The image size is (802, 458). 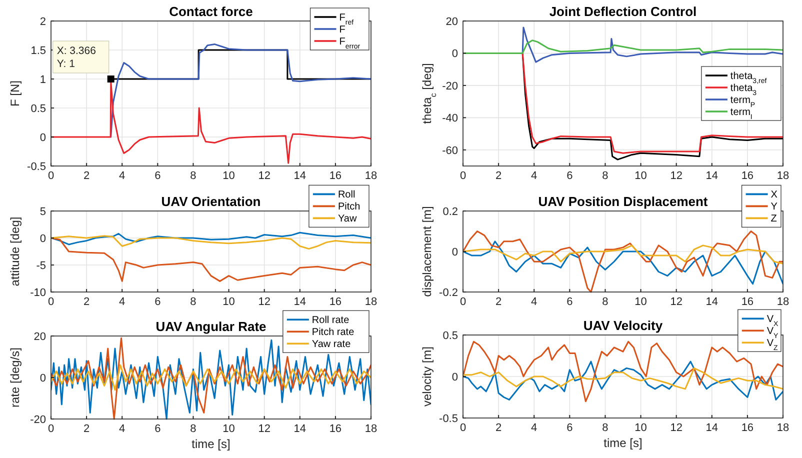 I want to click on y-axis-title: attitude [deg], so click(x=15, y=251).